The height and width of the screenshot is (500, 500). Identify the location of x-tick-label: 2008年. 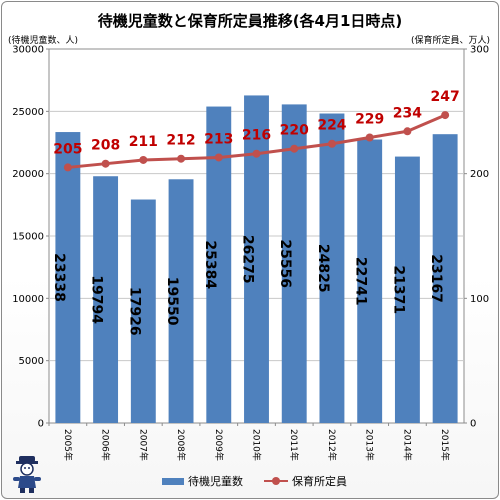
(181, 445).